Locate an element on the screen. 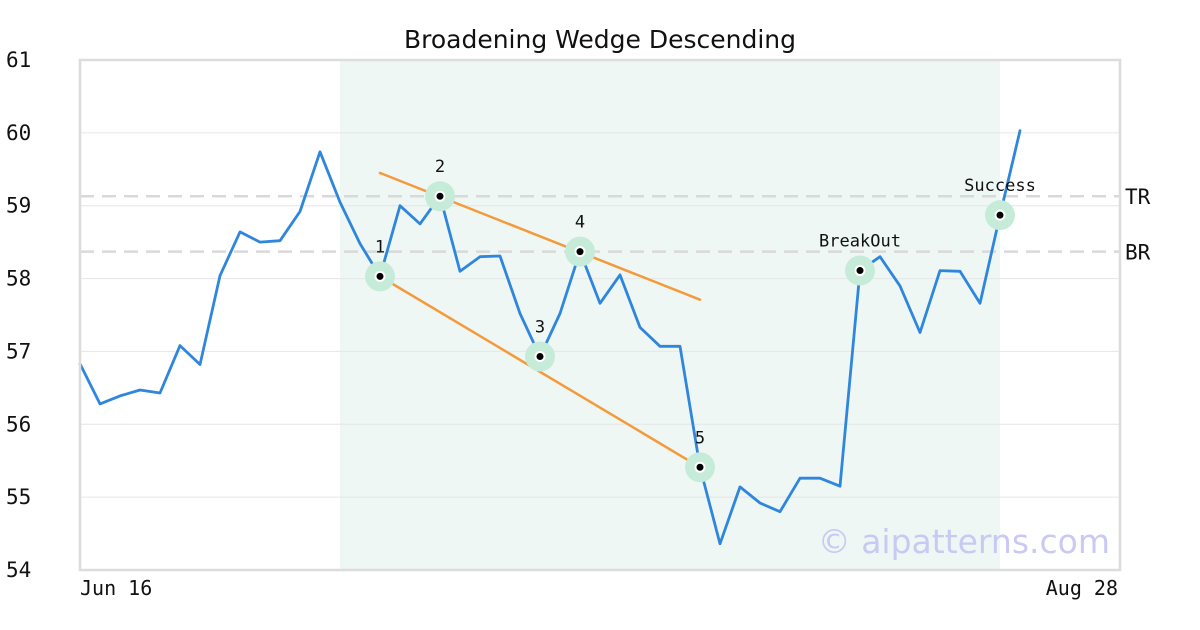  annotation-label-4: 4 is located at coordinates (580, 223).